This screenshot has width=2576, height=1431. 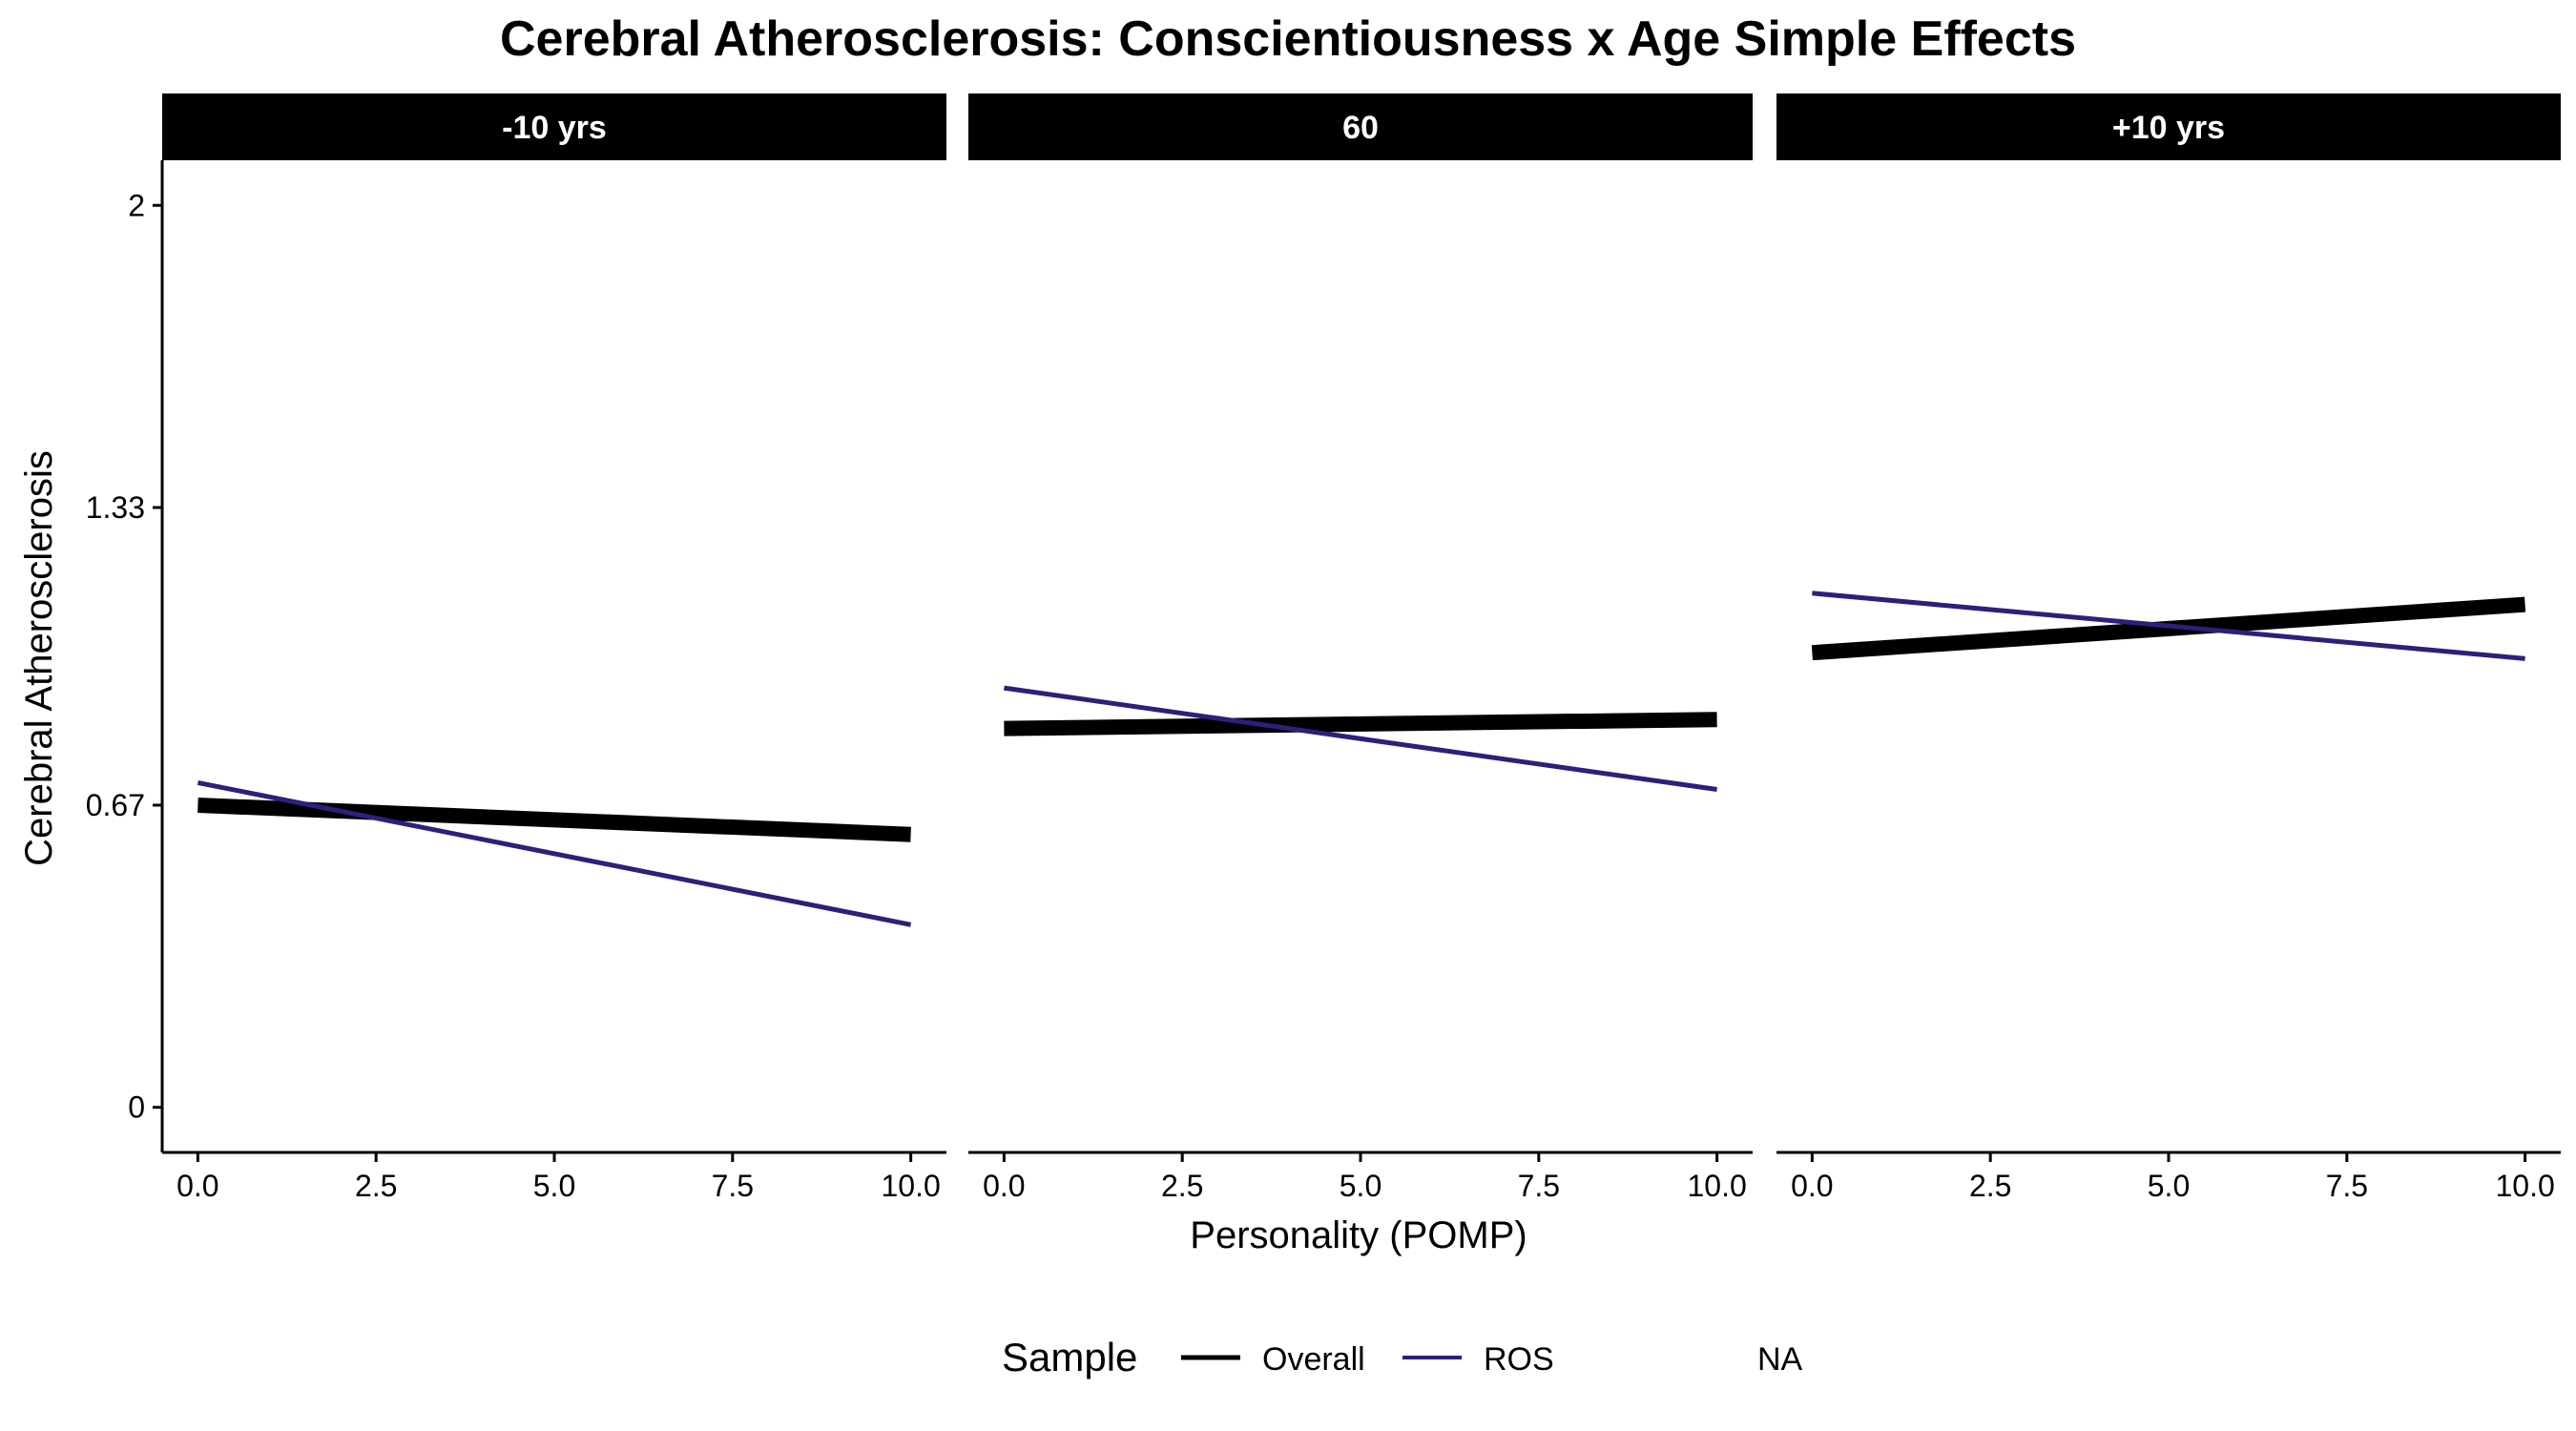 I want to click on legend-label-overall: Overall, so click(x=1313, y=1359).